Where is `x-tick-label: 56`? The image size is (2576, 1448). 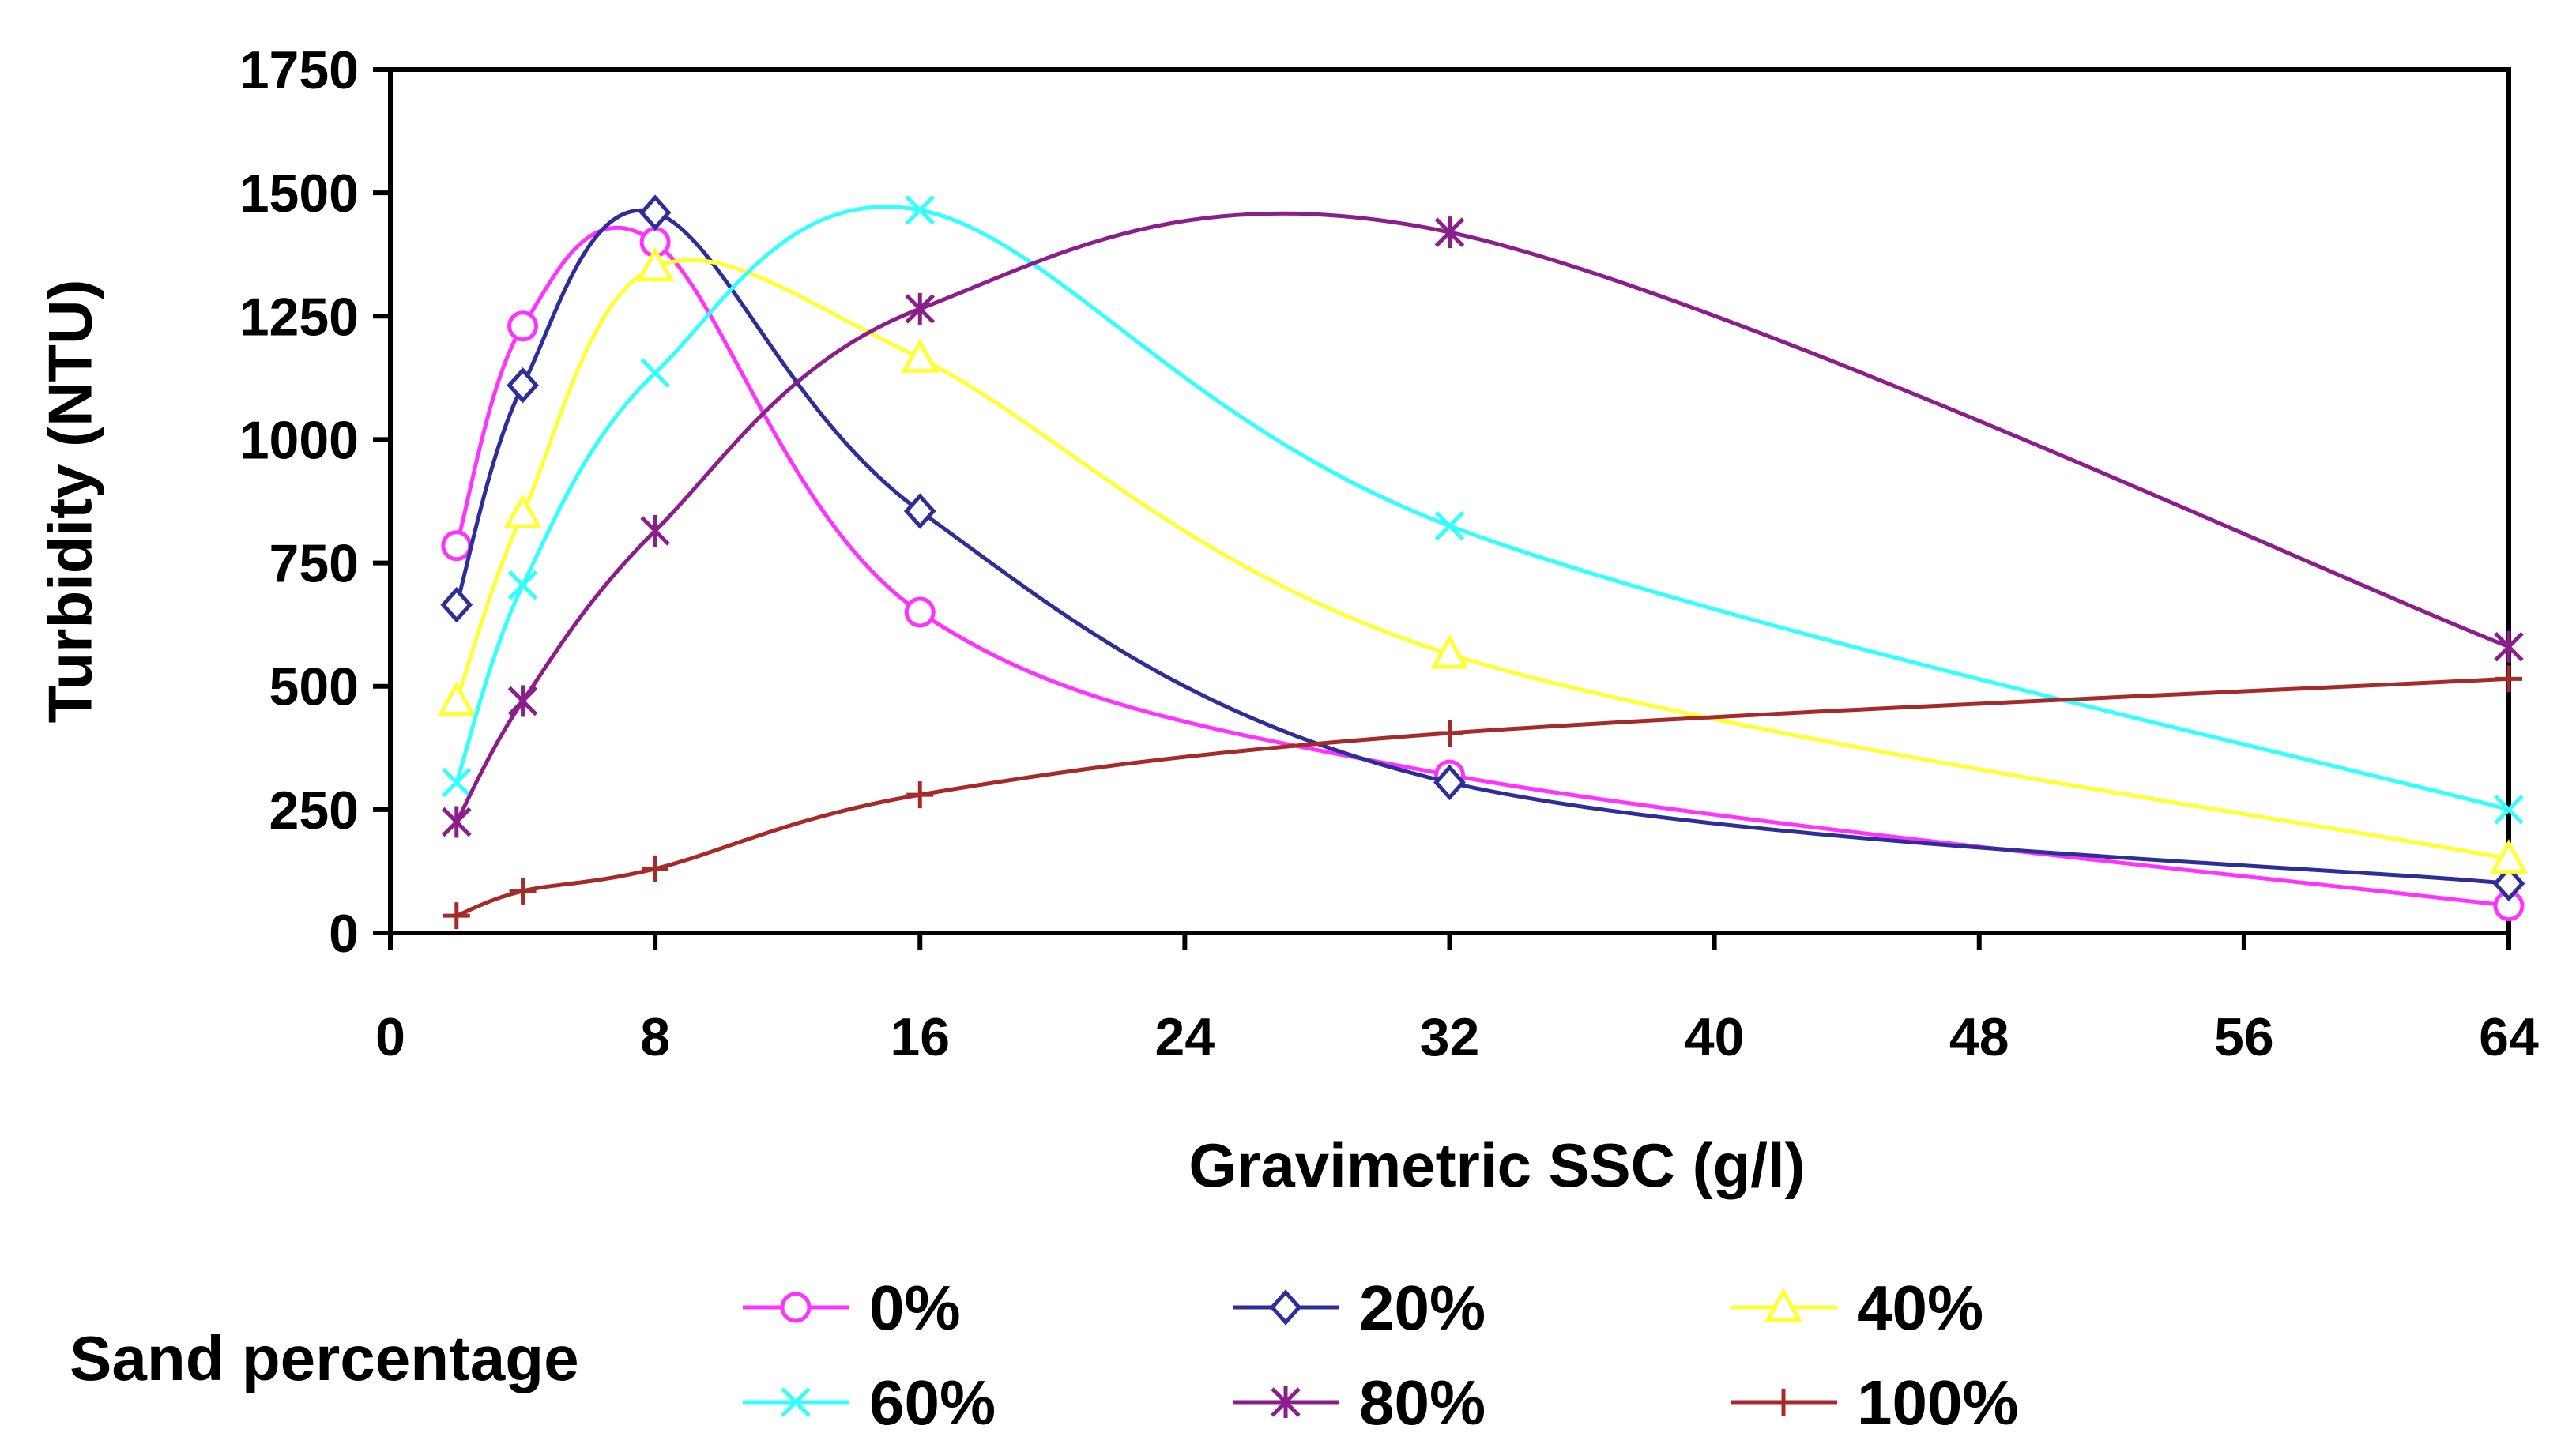 x-tick-label: 56 is located at coordinates (2244, 1037).